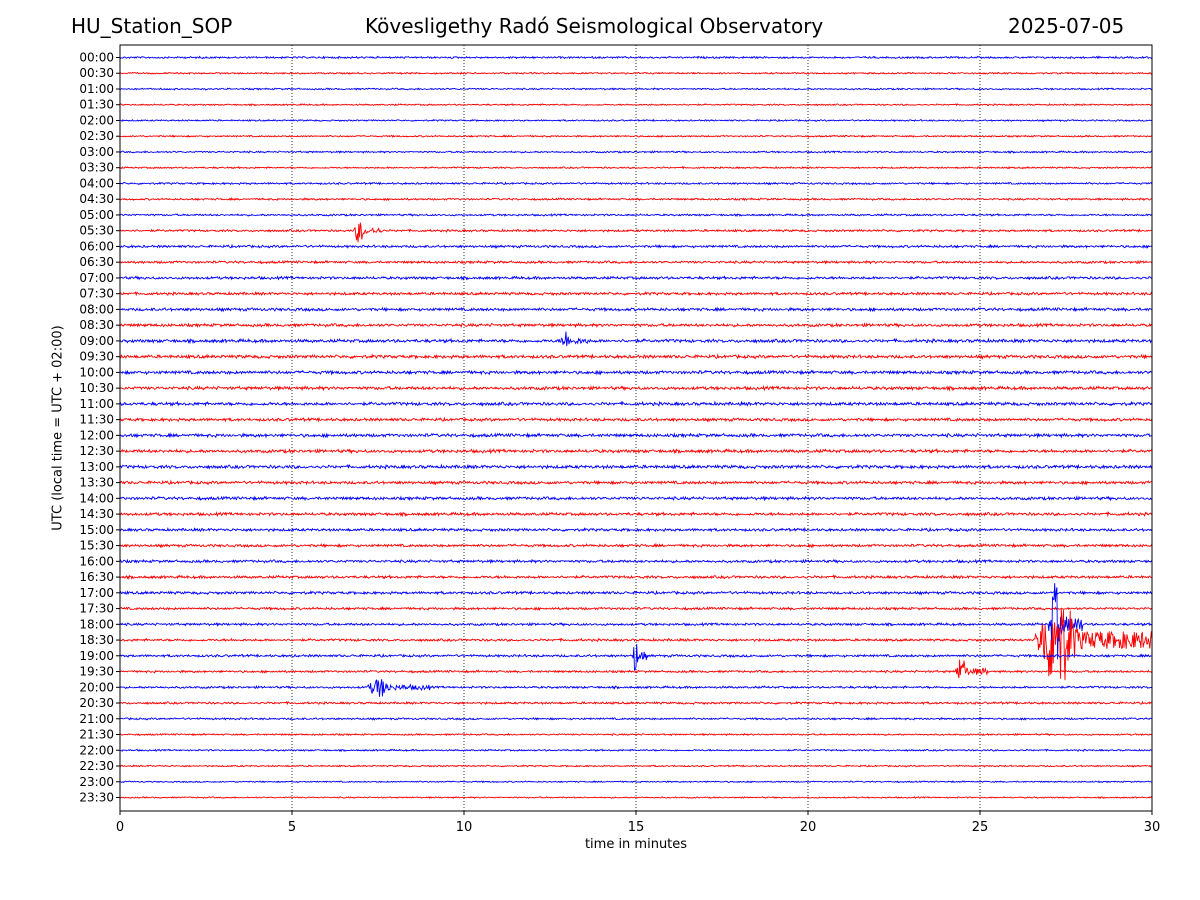 This screenshot has height=900, width=1200. What do you see at coordinates (96, 309) in the screenshot?
I see `y-tick-label: 08:00` at bounding box center [96, 309].